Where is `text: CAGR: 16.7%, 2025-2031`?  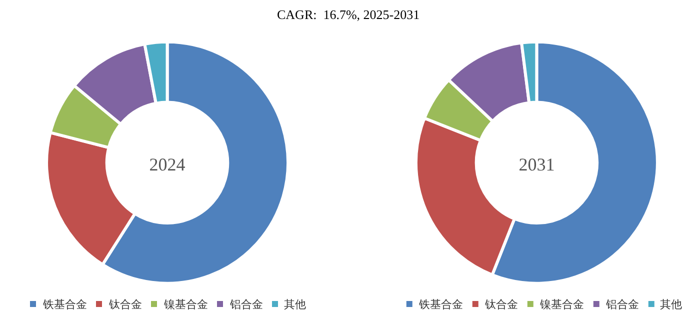
text: CAGR: 16.7%, 2025-2031 is located at coordinates (348, 14).